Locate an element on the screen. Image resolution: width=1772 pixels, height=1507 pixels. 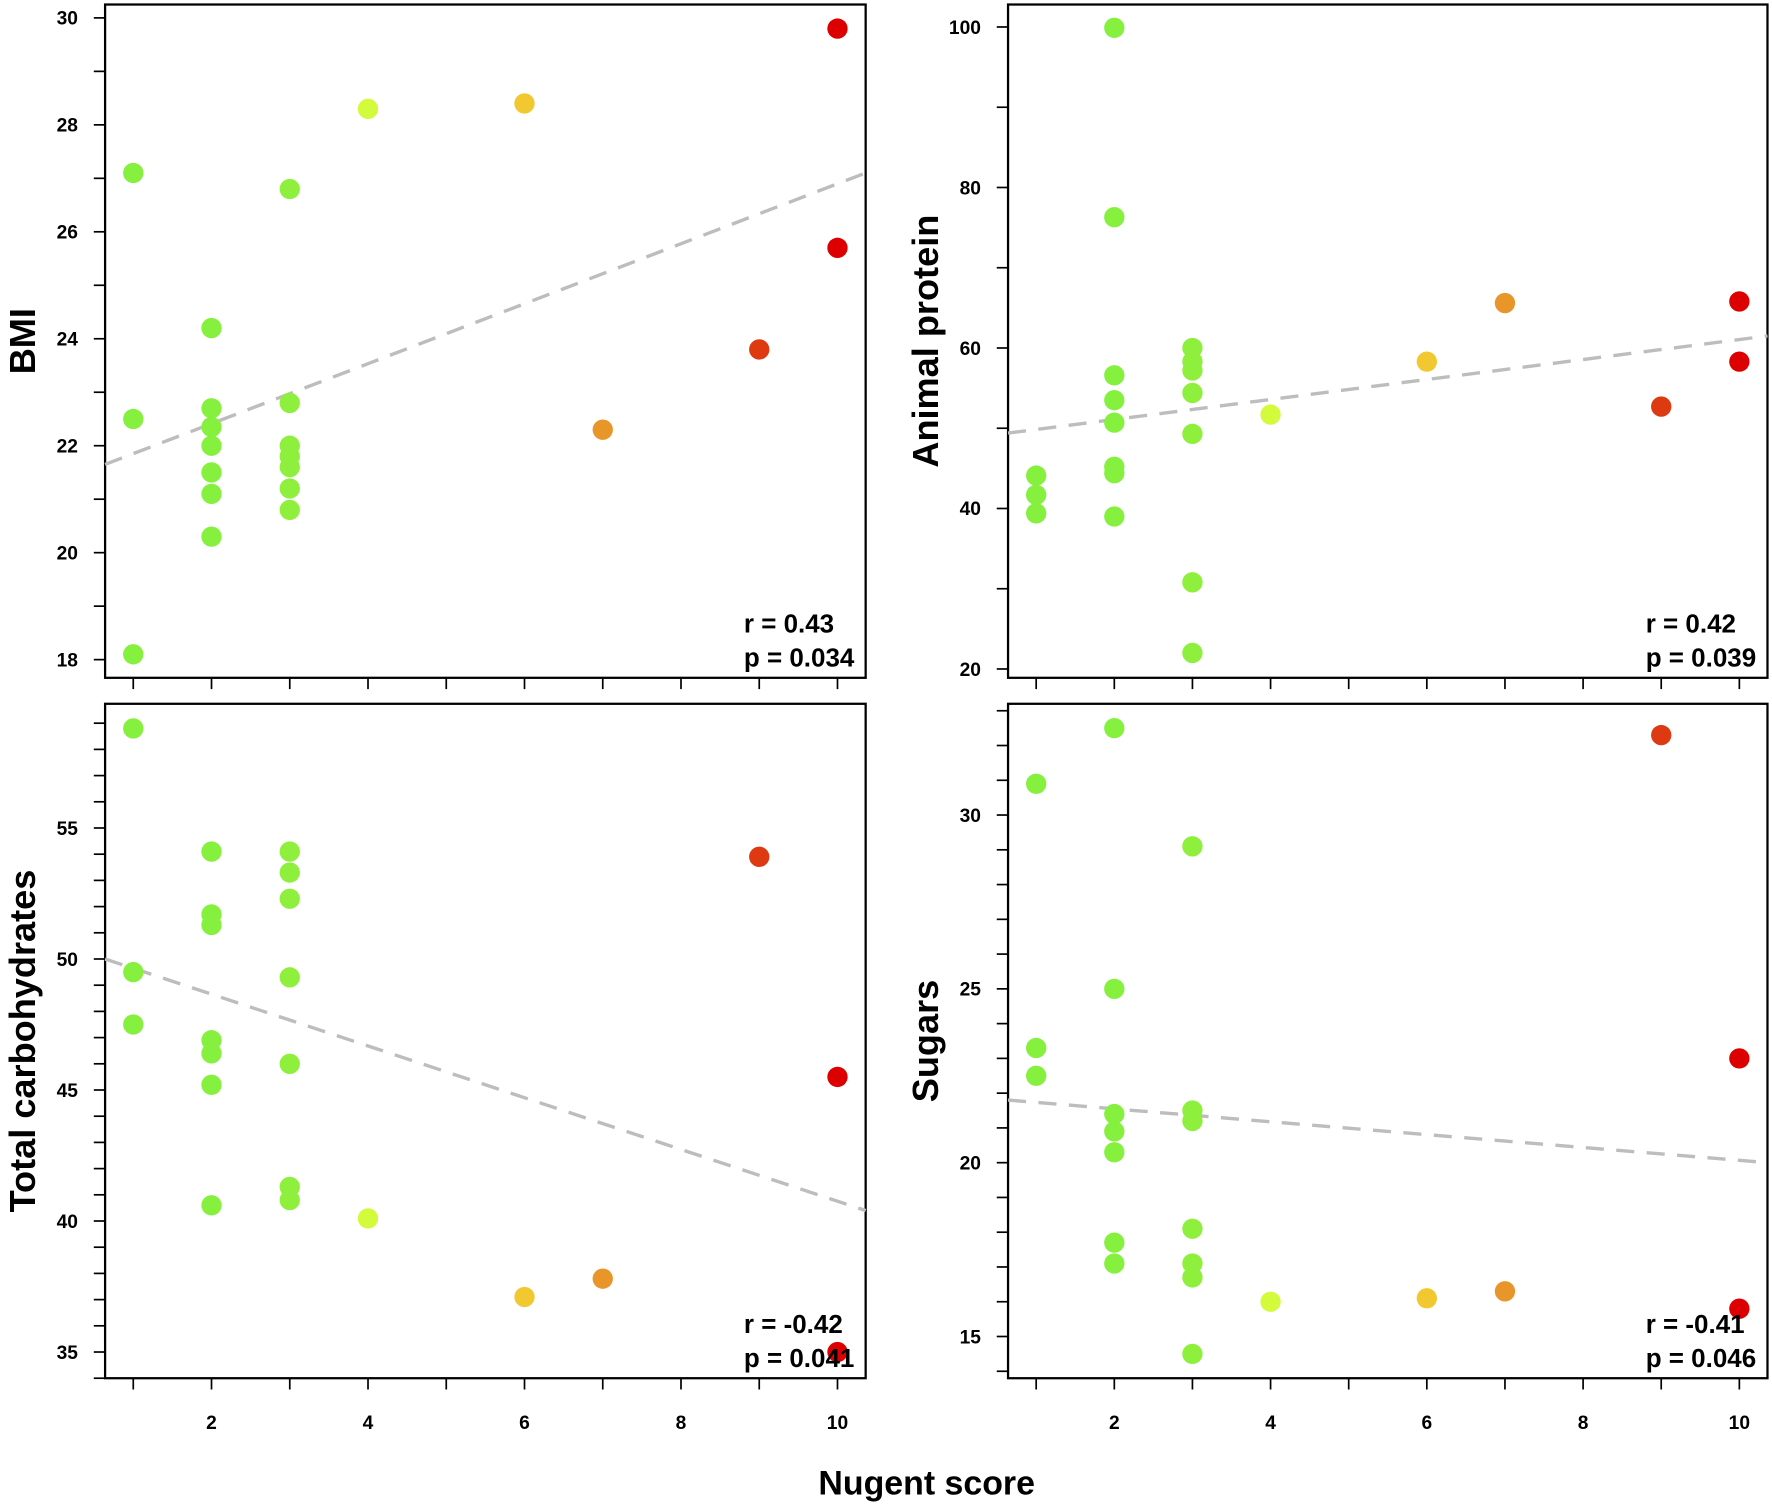
y-axis-label: Sugars is located at coordinates (925, 1041).